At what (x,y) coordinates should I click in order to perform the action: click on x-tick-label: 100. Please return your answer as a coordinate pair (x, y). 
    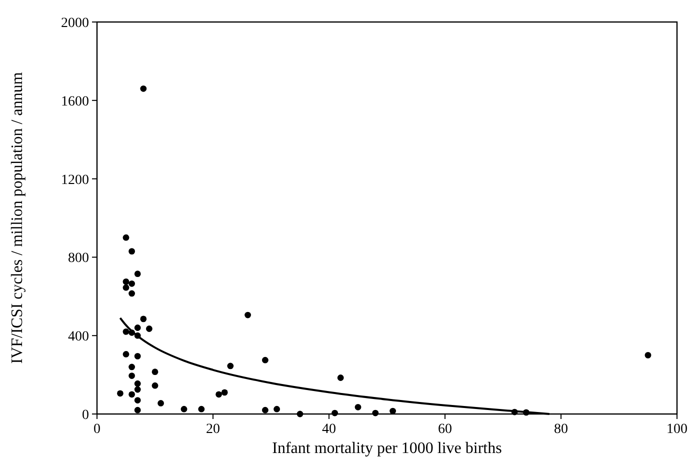
    Looking at the image, I should click on (677, 429).